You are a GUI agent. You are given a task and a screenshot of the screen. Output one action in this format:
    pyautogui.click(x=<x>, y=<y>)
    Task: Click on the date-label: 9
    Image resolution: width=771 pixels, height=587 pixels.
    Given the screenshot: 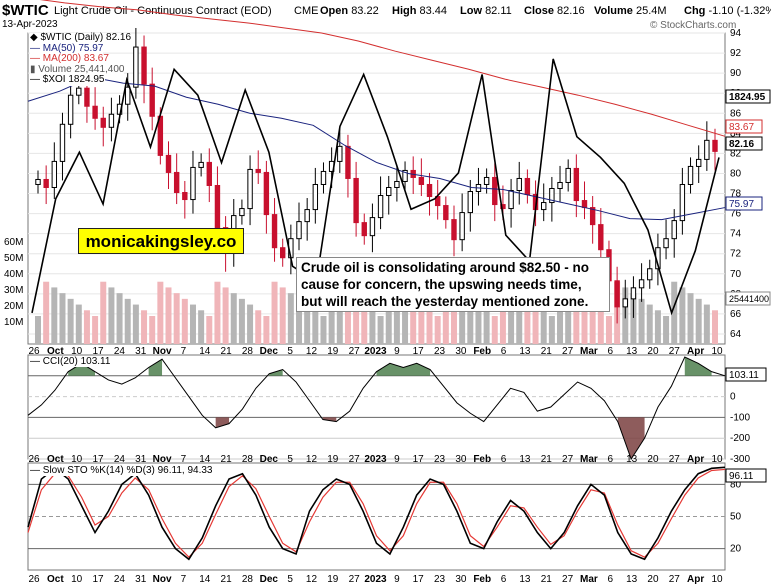 What is the action you would take?
    pyautogui.click(x=397, y=579)
    